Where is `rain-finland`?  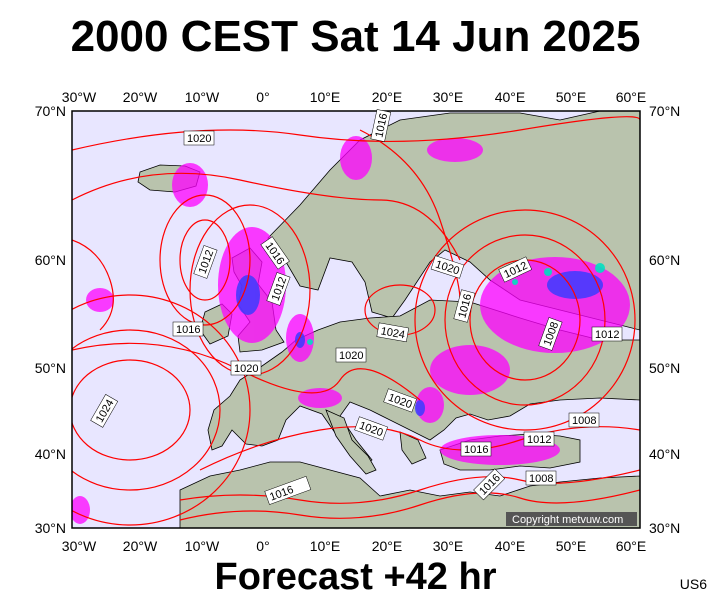 rain-finland is located at coordinates (455, 150).